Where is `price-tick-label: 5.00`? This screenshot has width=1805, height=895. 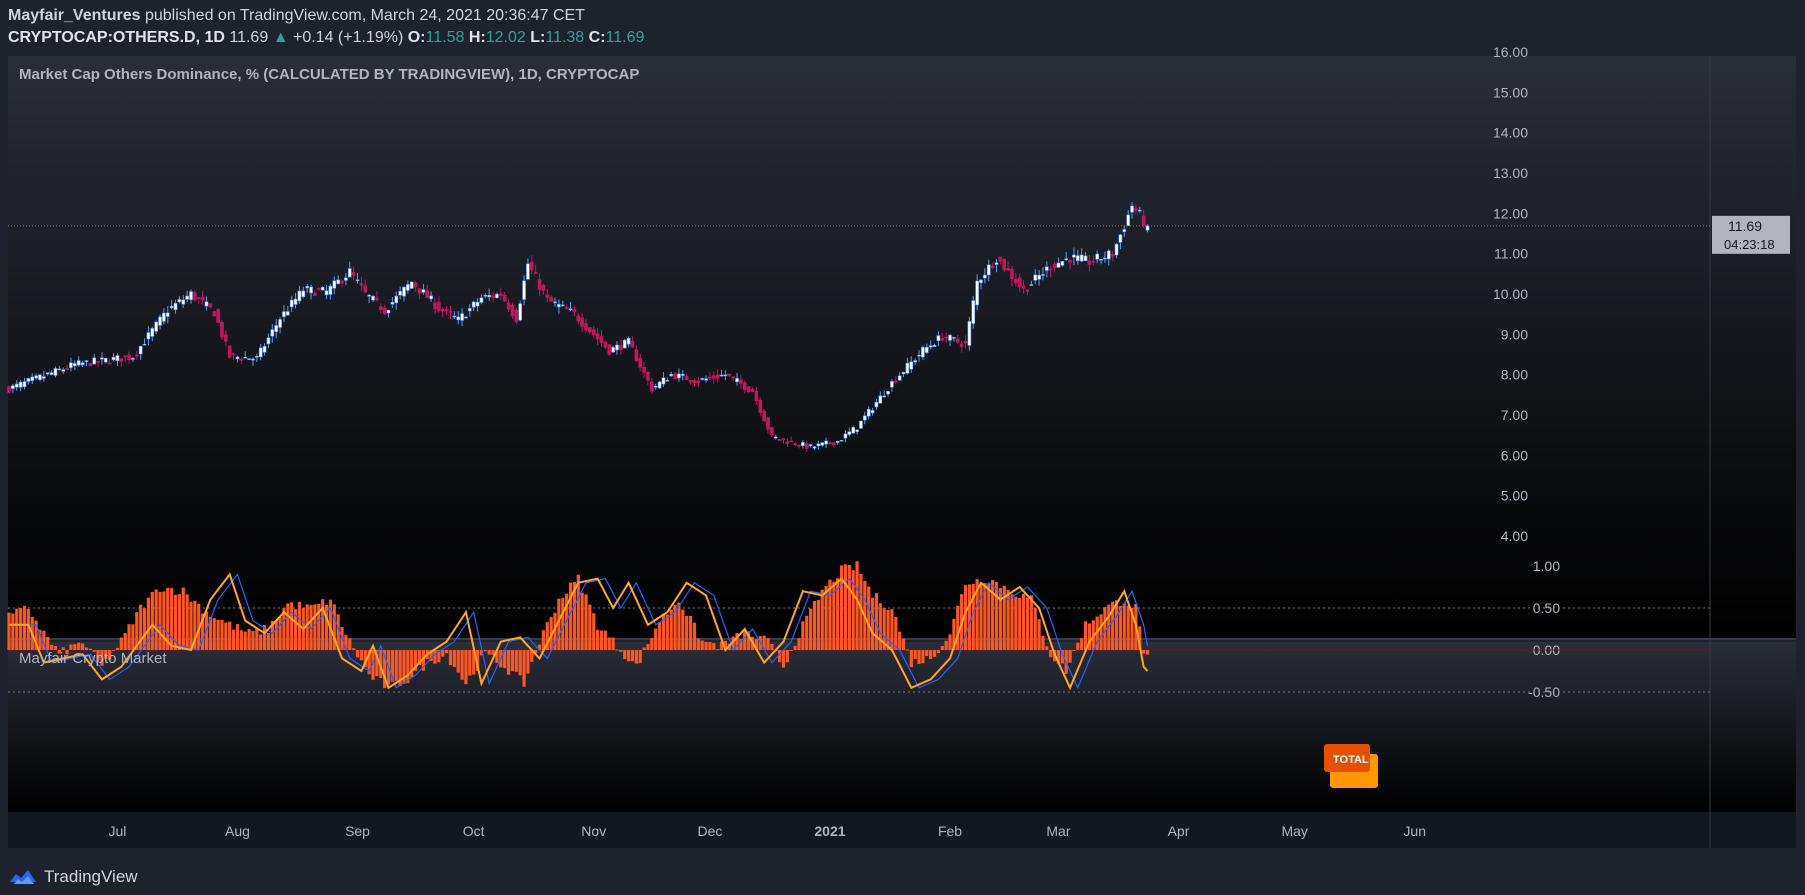
price-tick-label: 5.00 is located at coordinates (1514, 496).